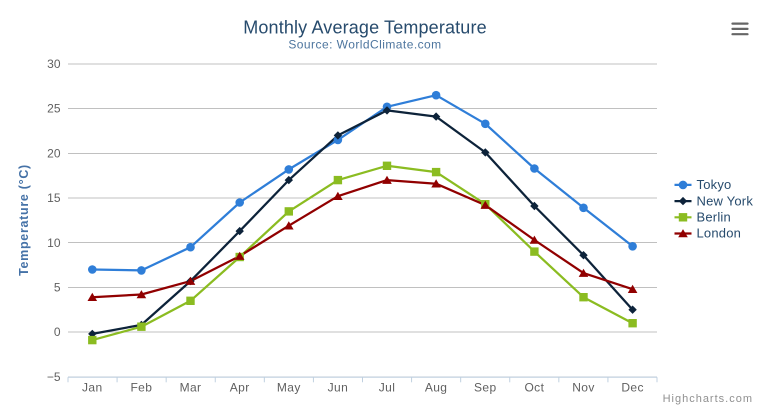  Describe the element at coordinates (54, 243) in the screenshot. I see `svg-text: 10` at that location.